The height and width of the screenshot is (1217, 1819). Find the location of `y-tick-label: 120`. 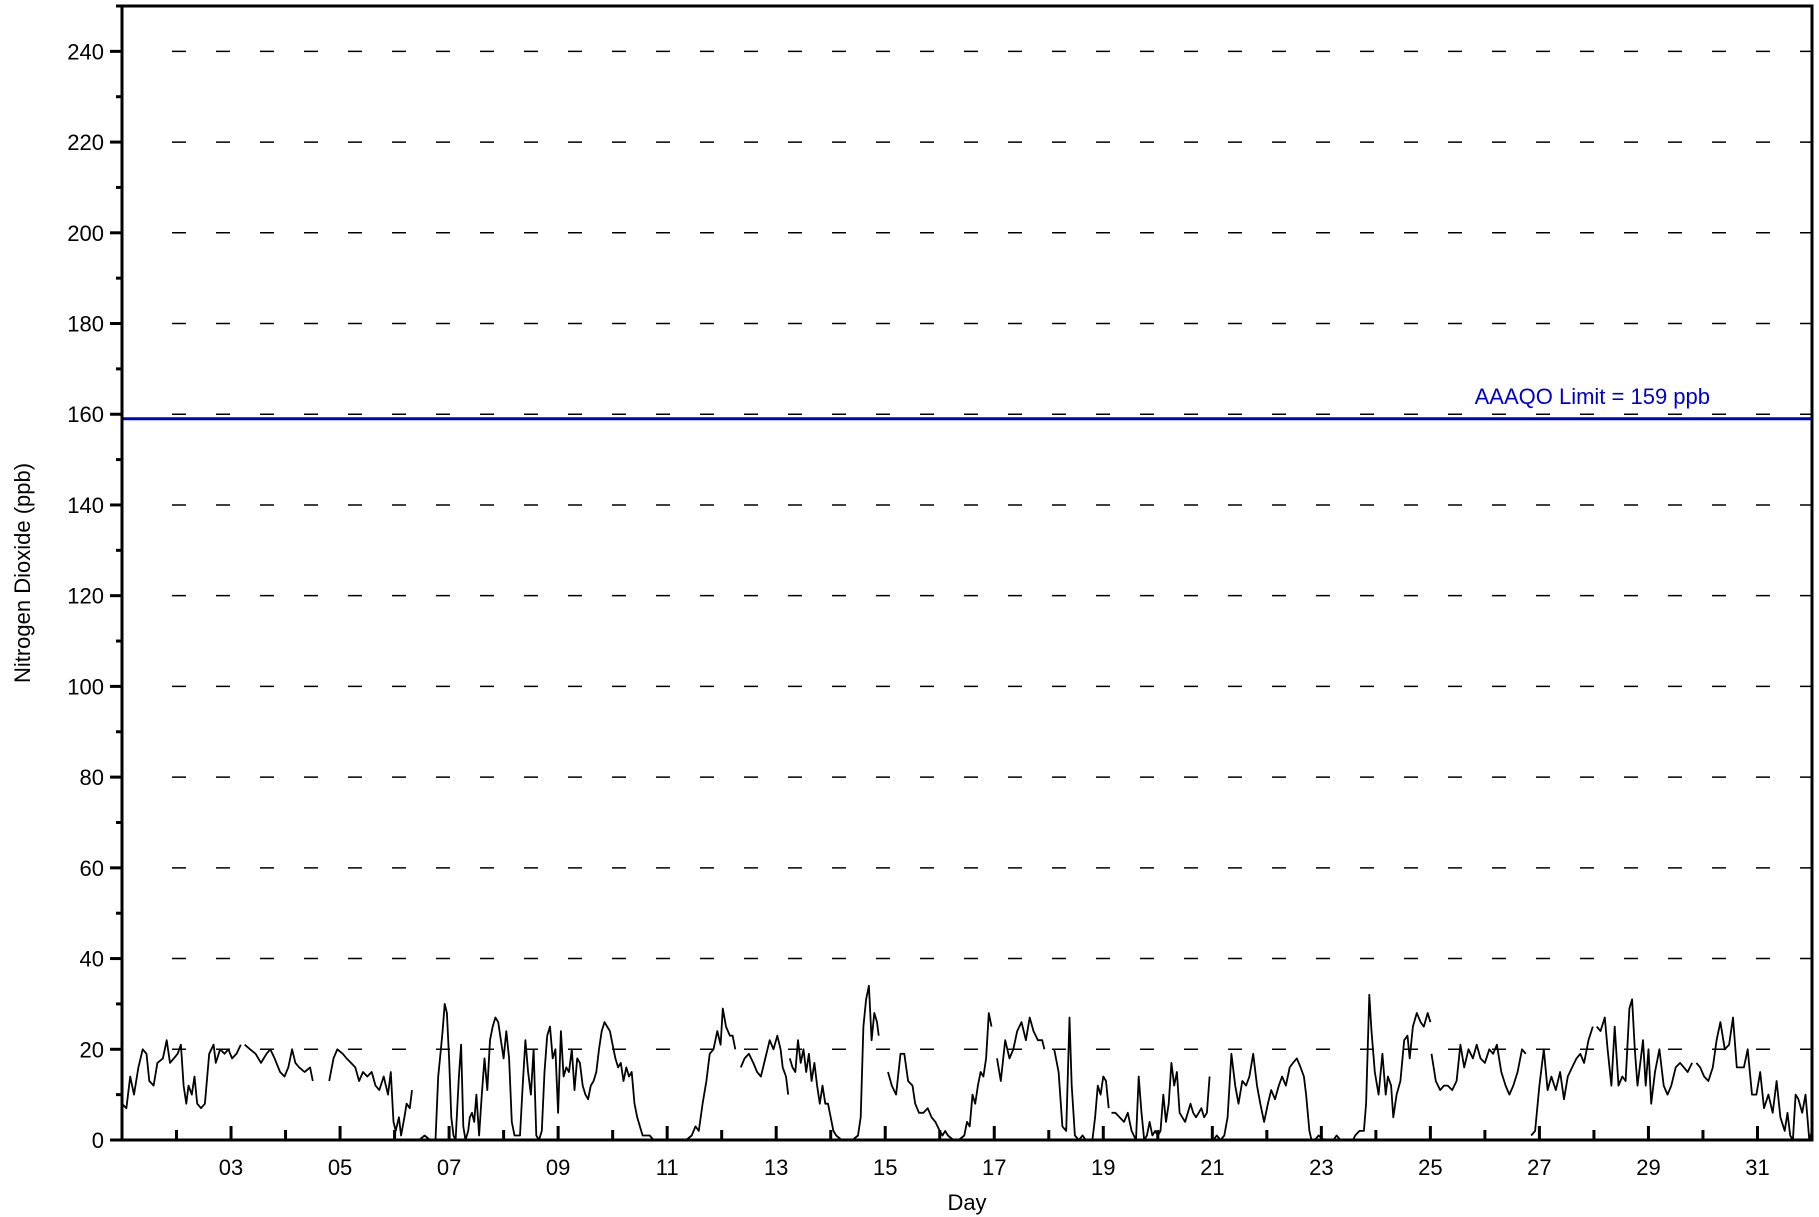

y-tick-label: 120 is located at coordinates (85, 596).